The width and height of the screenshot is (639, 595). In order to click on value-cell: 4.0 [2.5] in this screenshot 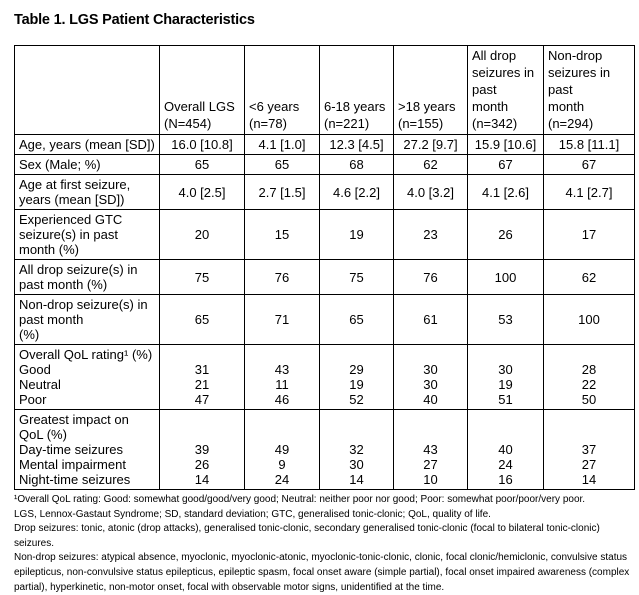, I will do `click(202, 192)`.